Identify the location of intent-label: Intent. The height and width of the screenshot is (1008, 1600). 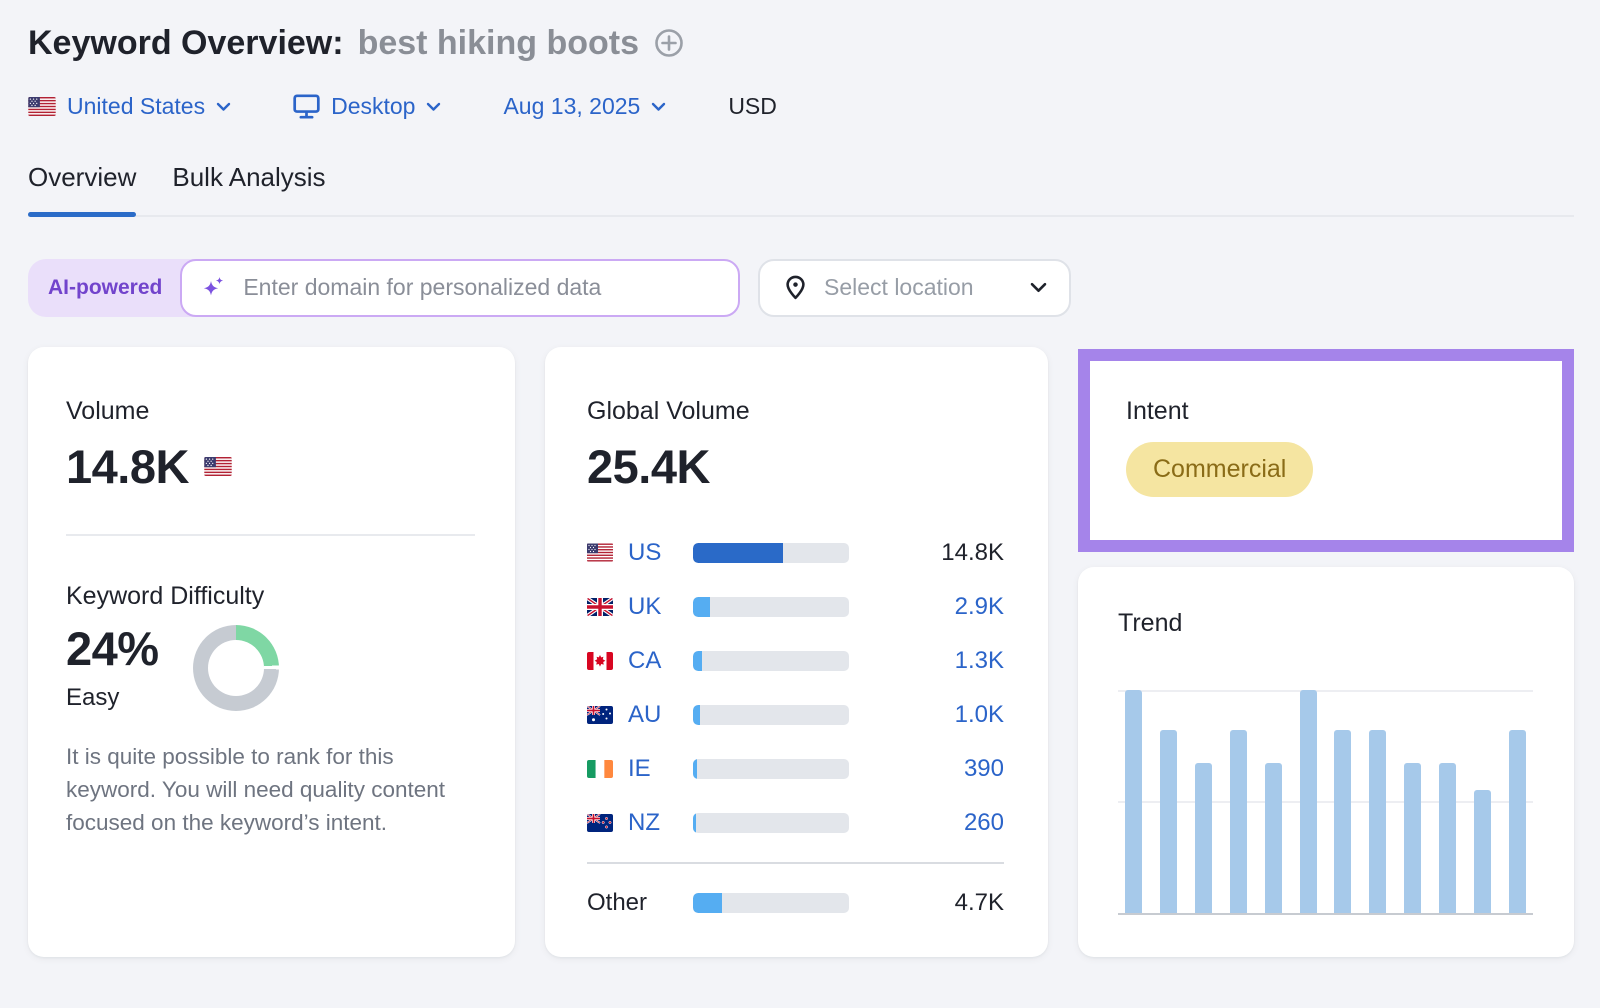
(1157, 410).